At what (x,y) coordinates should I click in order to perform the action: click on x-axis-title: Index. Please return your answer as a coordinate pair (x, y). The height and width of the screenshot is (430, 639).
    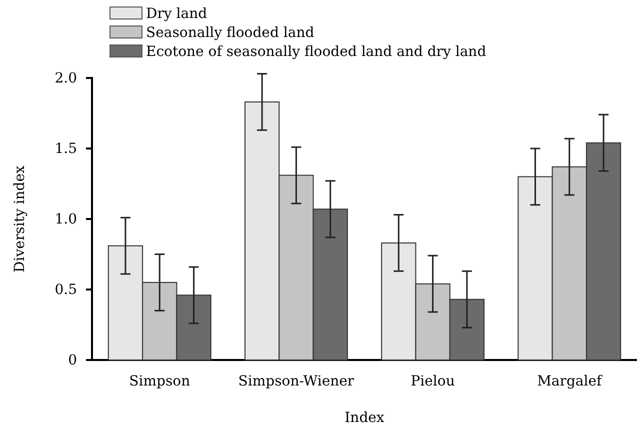
    Looking at the image, I should click on (364, 418).